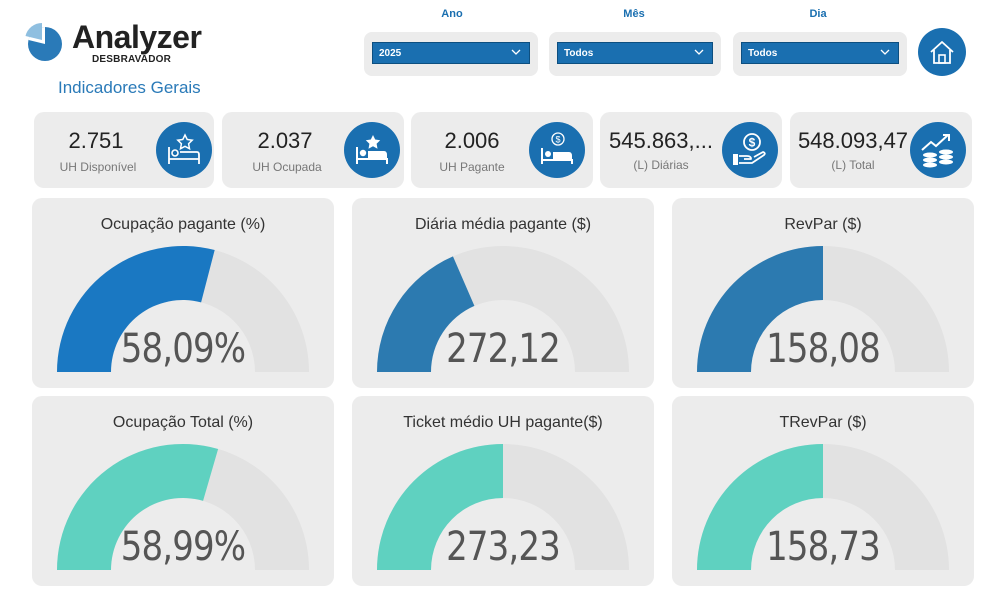 The width and height of the screenshot is (1000, 600). Describe the element at coordinates (137, 37) in the screenshot. I see `logo-title: Analyzer` at that location.